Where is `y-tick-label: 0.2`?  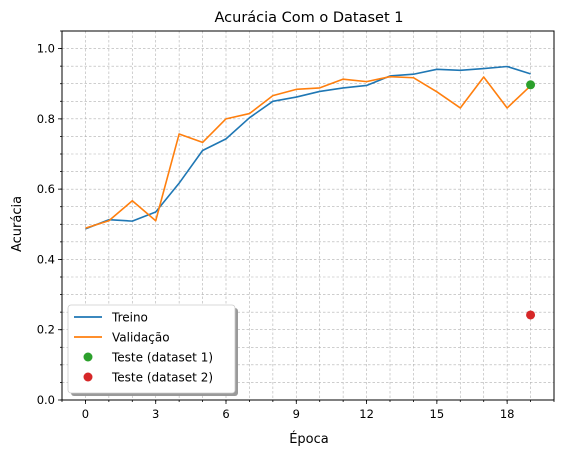
y-tick-label: 0.2 is located at coordinates (46, 330).